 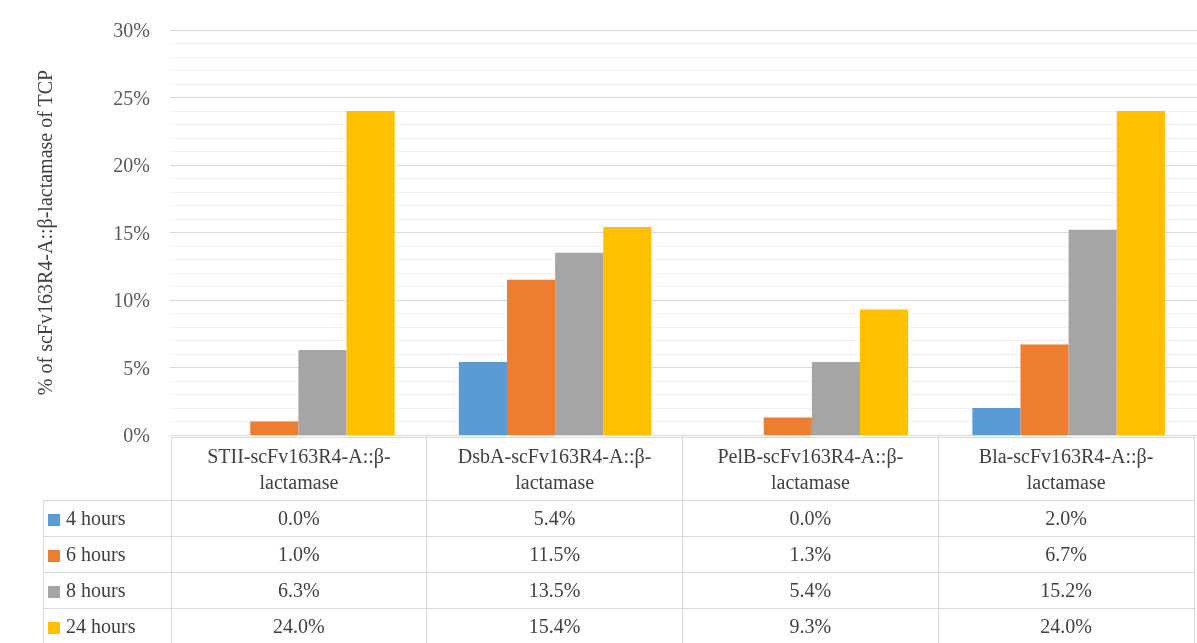 What do you see at coordinates (810, 554) in the screenshot?
I see `data-label: 1.3%` at bounding box center [810, 554].